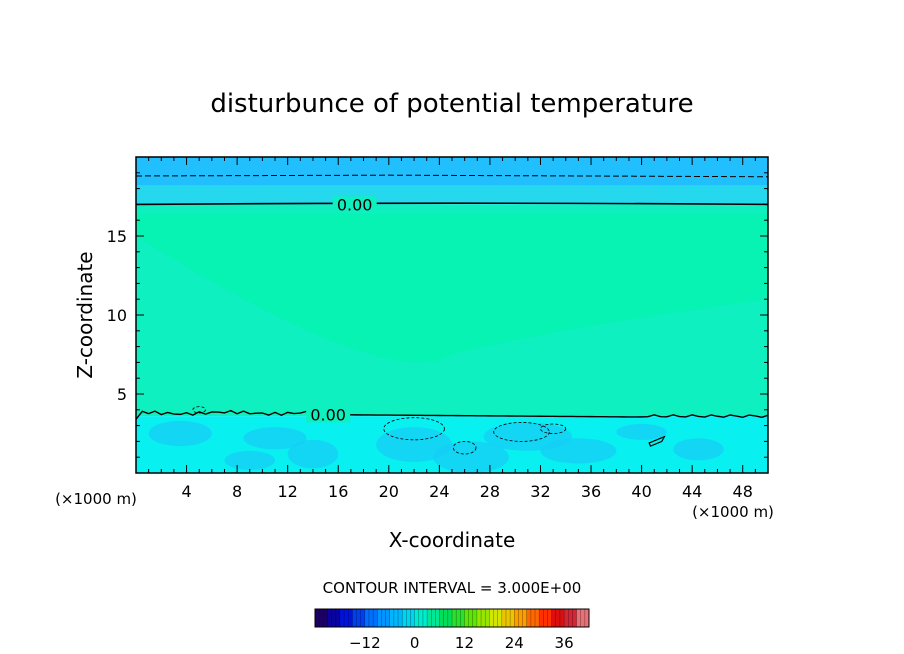 The width and height of the screenshot is (904, 654). What do you see at coordinates (389, 491) in the screenshot?
I see `x-tick-label: 20` at bounding box center [389, 491].